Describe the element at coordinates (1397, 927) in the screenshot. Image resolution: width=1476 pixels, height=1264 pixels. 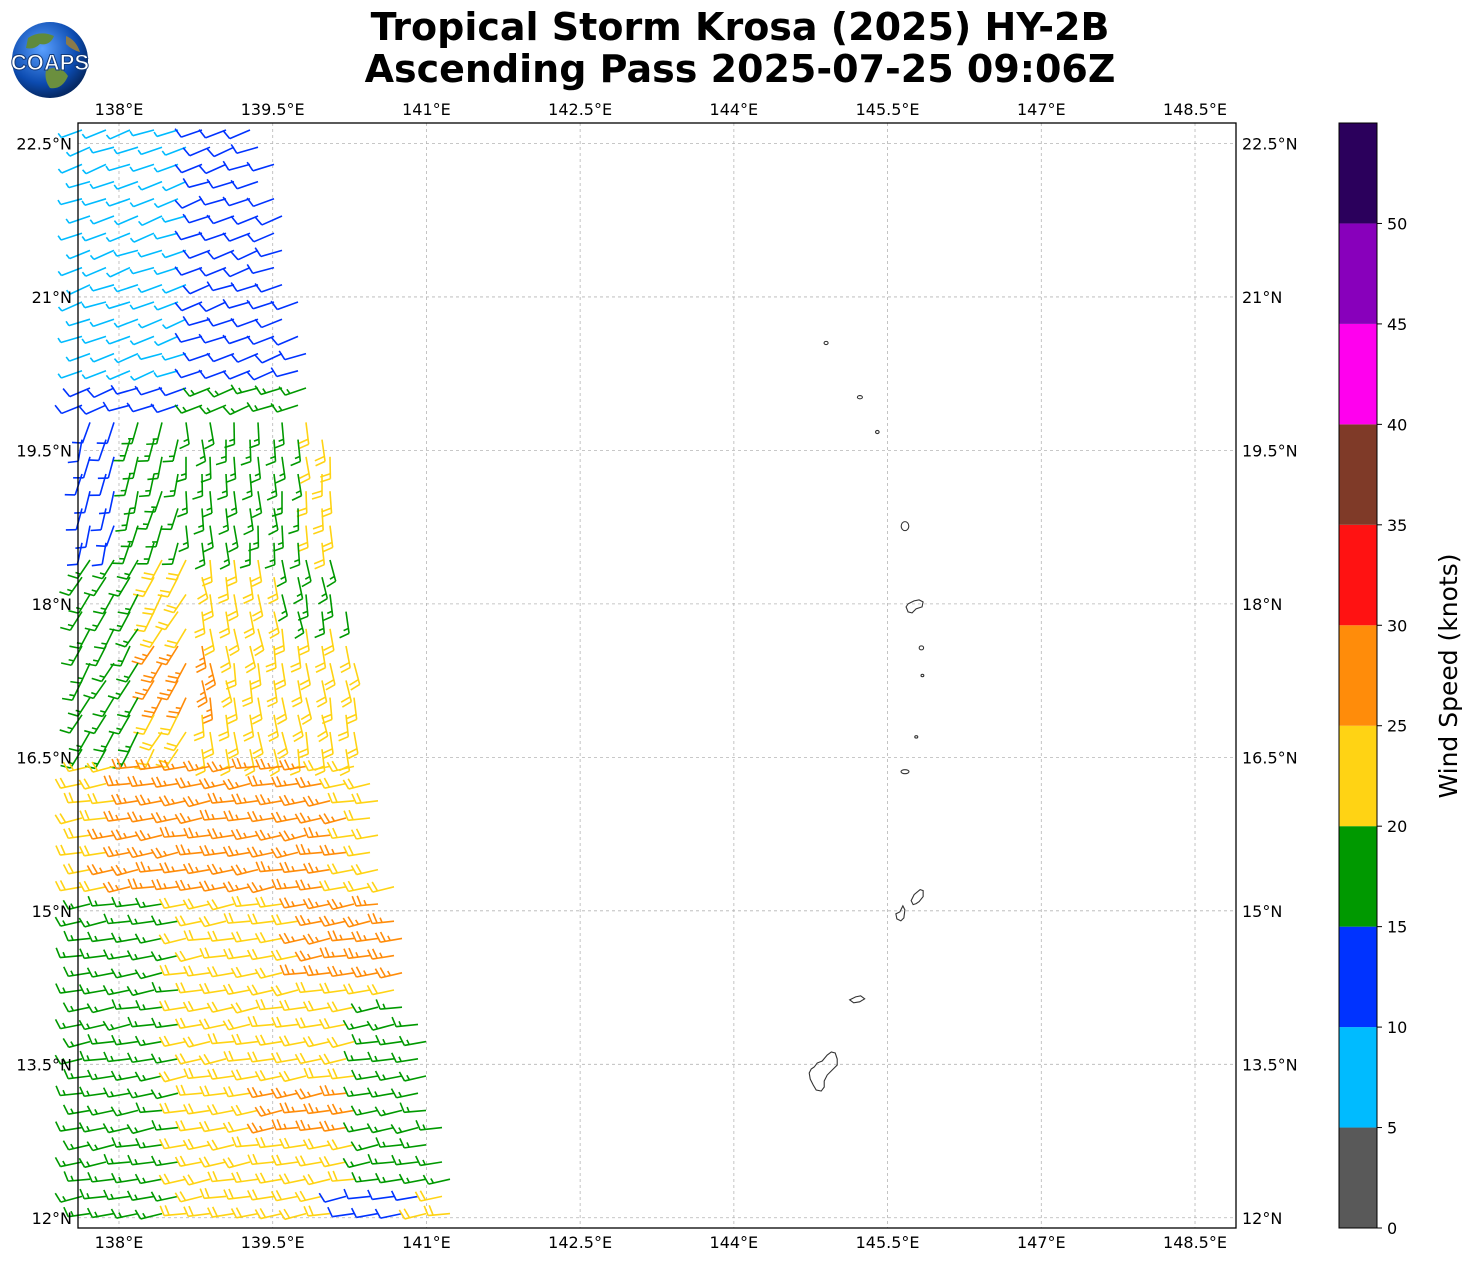
I see `colorbar-tick-label: 15` at that location.